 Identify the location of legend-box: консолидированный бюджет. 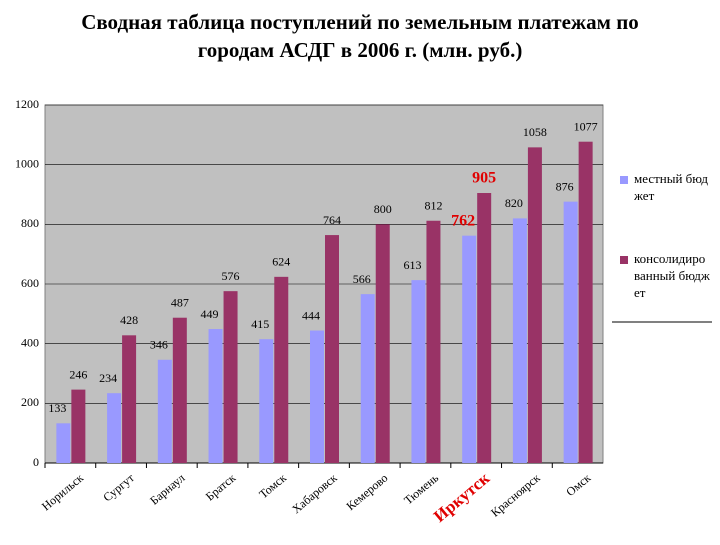
(672, 275).